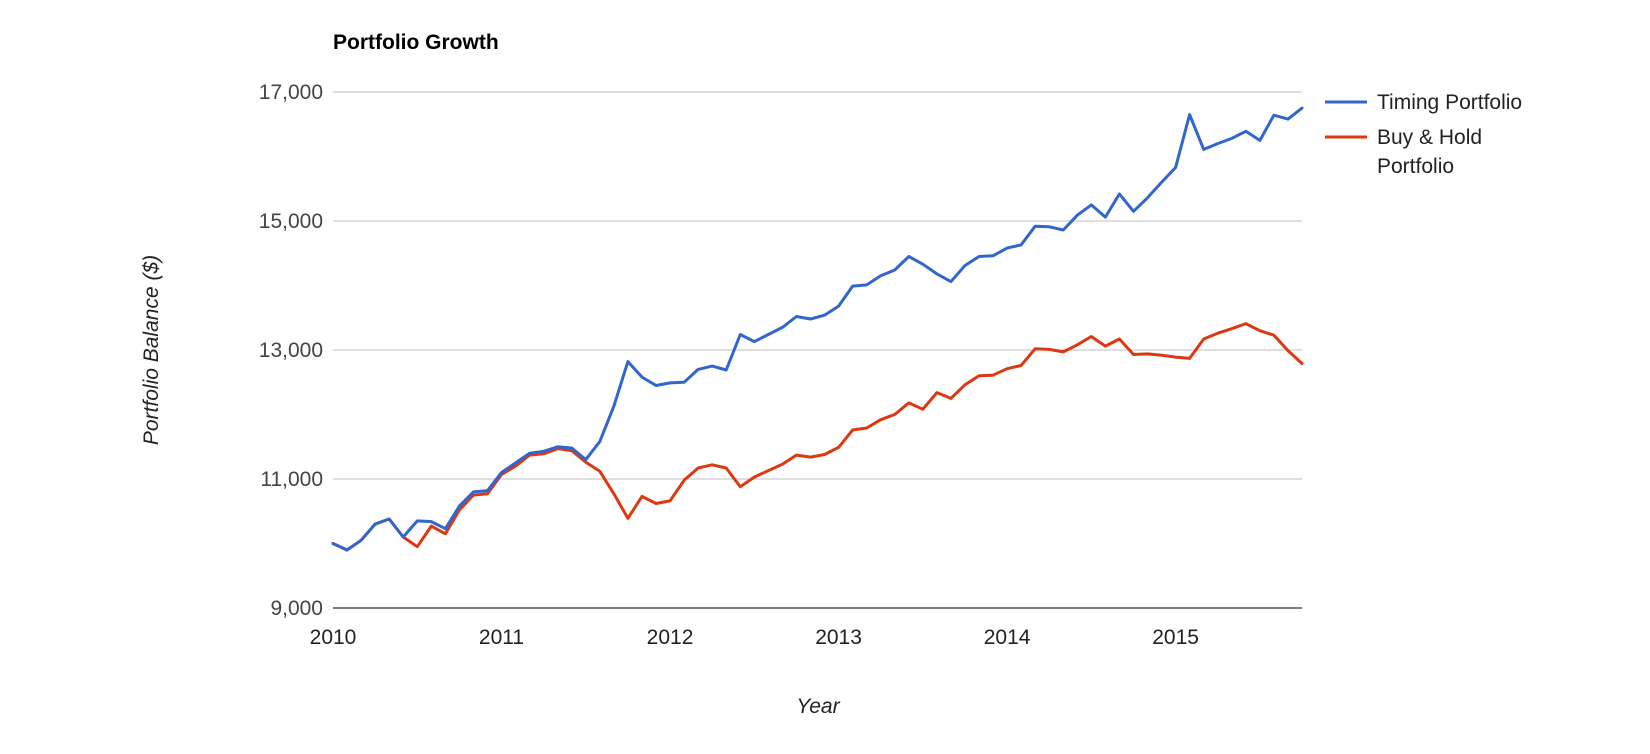  Describe the element at coordinates (291, 92) in the screenshot. I see `y-tick-label: 17,000` at that location.